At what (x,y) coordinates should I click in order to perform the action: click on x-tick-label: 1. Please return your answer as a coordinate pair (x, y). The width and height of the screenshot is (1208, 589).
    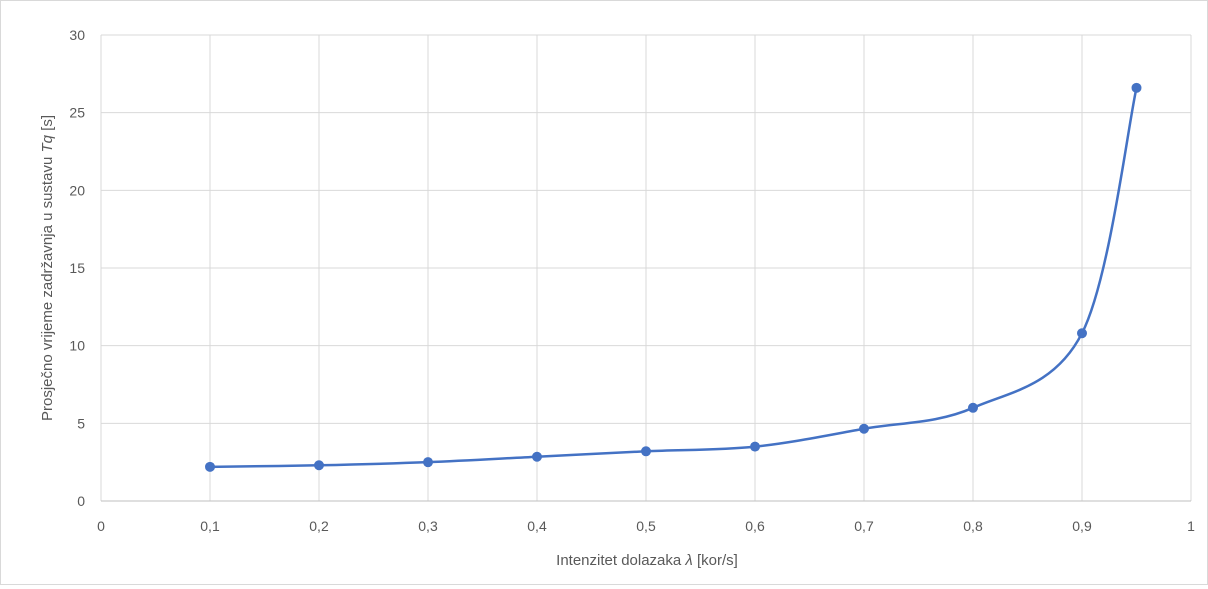
    Looking at the image, I should click on (1191, 526).